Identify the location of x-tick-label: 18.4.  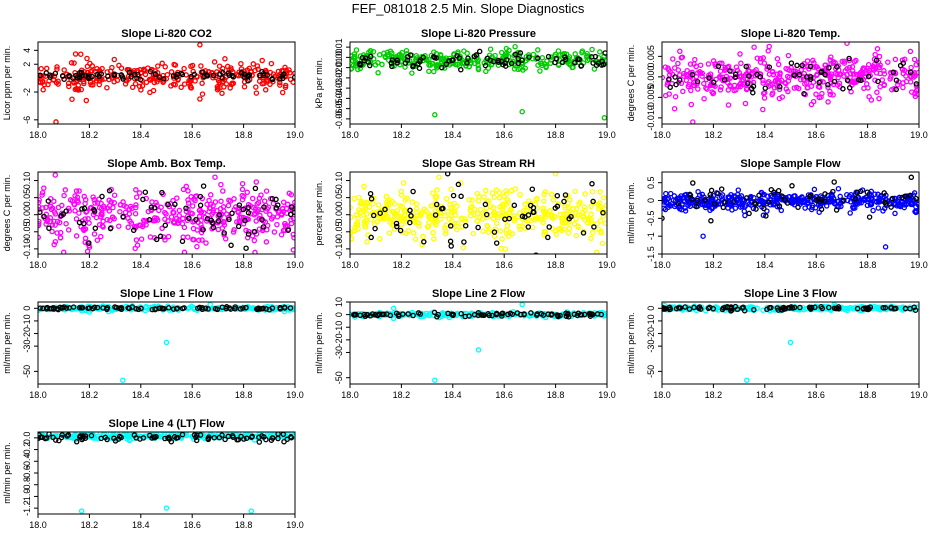
(765, 395).